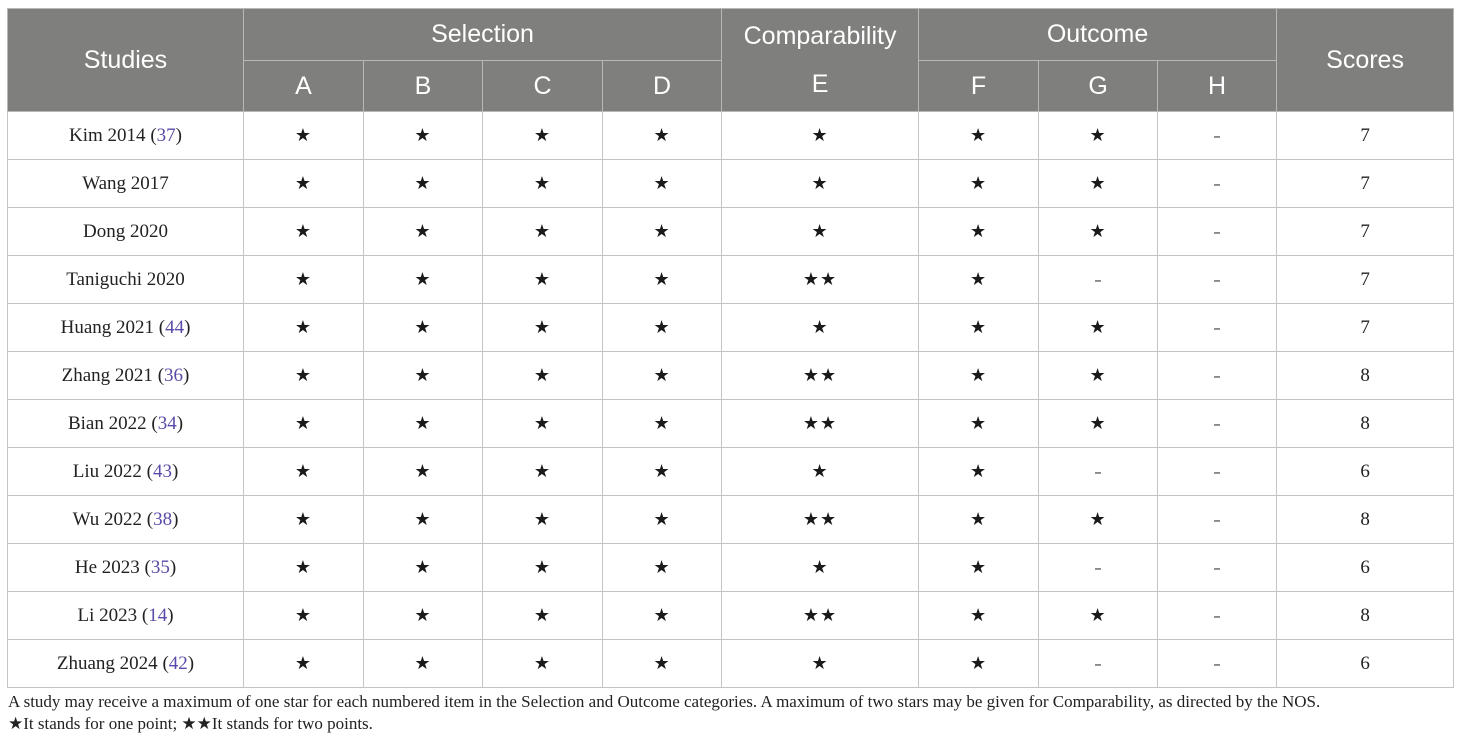 Image resolution: width=1460 pixels, height=753 pixels. Describe the element at coordinates (125, 60) in the screenshot. I see `header-studies: Studies` at that location.